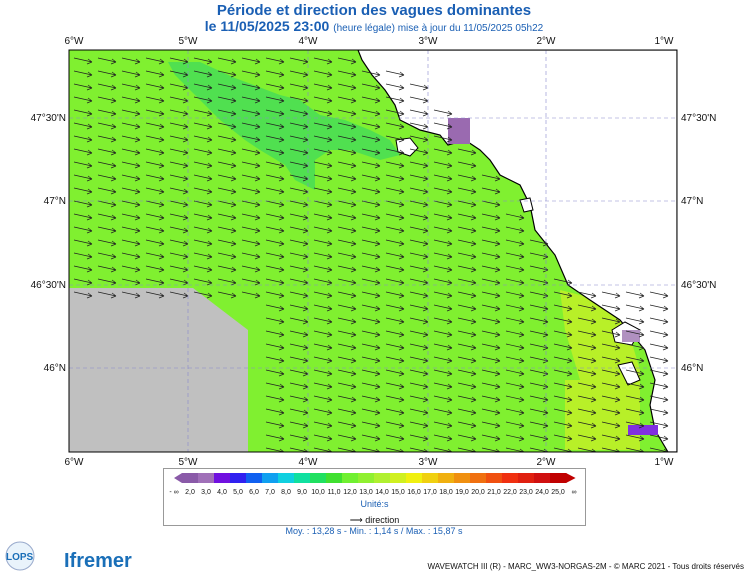  Describe the element at coordinates (547, 41) in the screenshot. I see `lon-label: 2°W` at that location.